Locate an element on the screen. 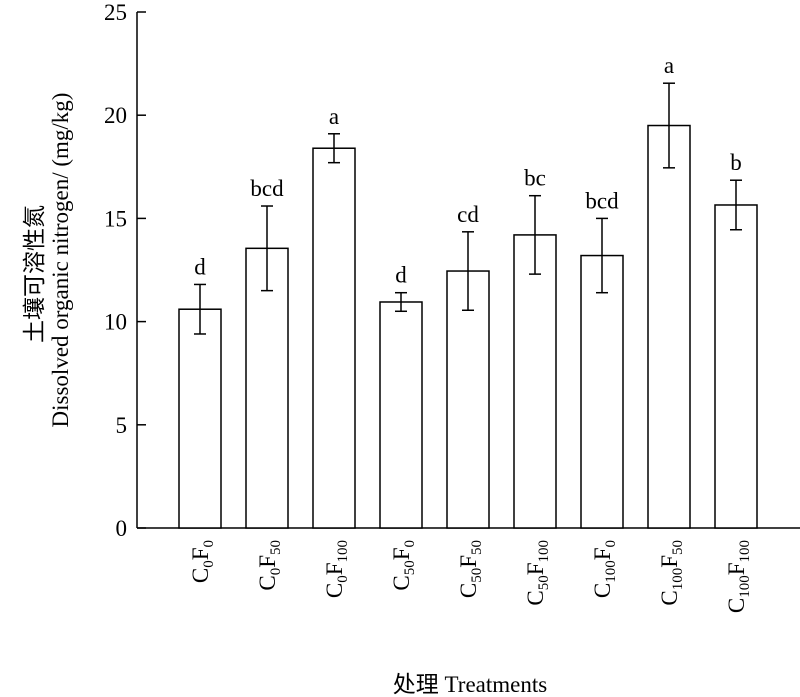 The image size is (800, 697). y-tick-label: 20 is located at coordinates (115, 115).